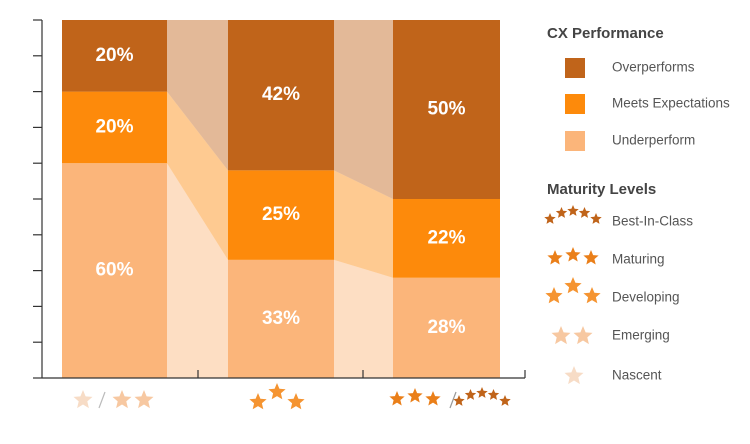 This screenshot has height=444, width=750. Describe the element at coordinates (653, 140) in the screenshot. I see `legend-label: Underperform` at that location.